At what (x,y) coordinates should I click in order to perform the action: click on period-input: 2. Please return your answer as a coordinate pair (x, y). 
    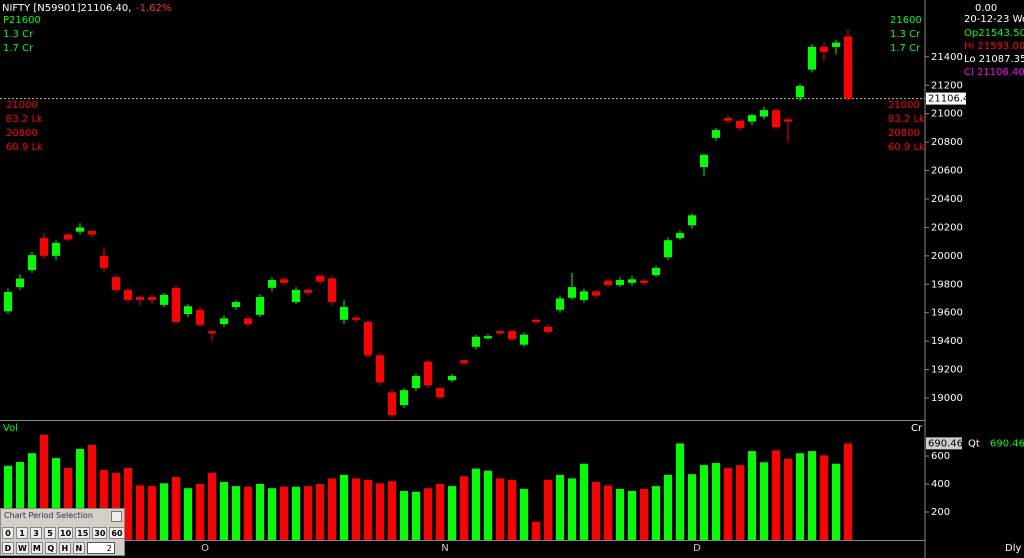
    Looking at the image, I should click on (100, 548).